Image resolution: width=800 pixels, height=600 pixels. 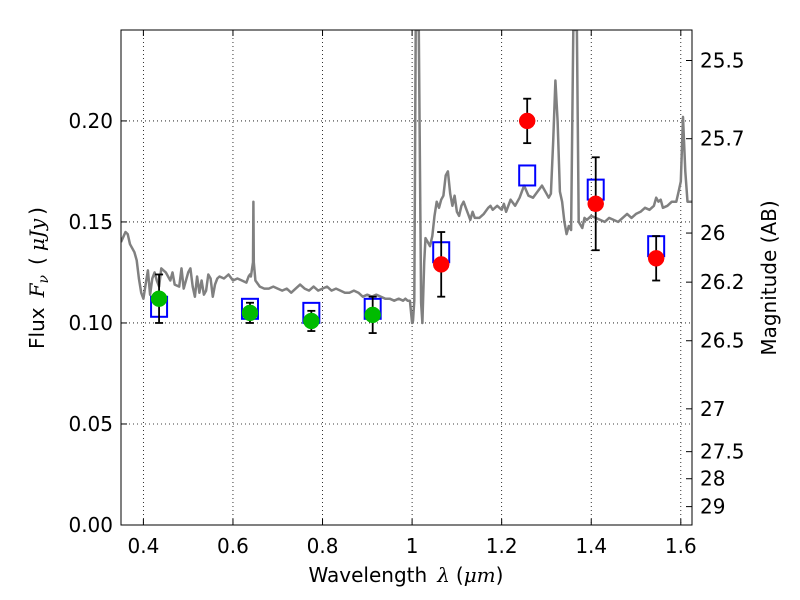 What do you see at coordinates (38, 278) in the screenshot?
I see `y-axis-title: FluxFν(μJy)` at bounding box center [38, 278].